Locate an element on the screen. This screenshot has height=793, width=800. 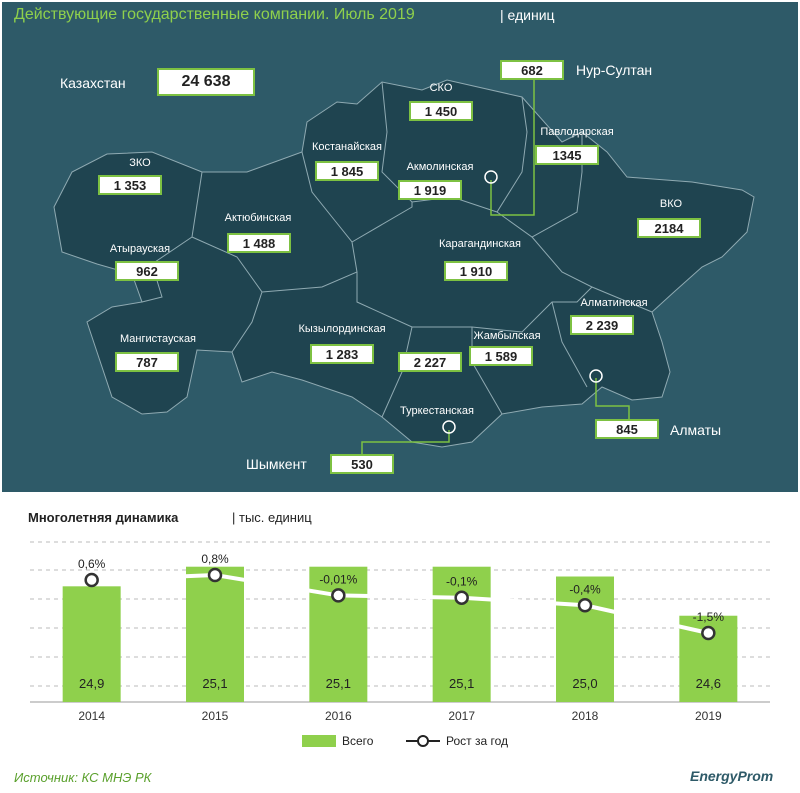
region-value-karaganda: 1 910 is located at coordinates (476, 271).